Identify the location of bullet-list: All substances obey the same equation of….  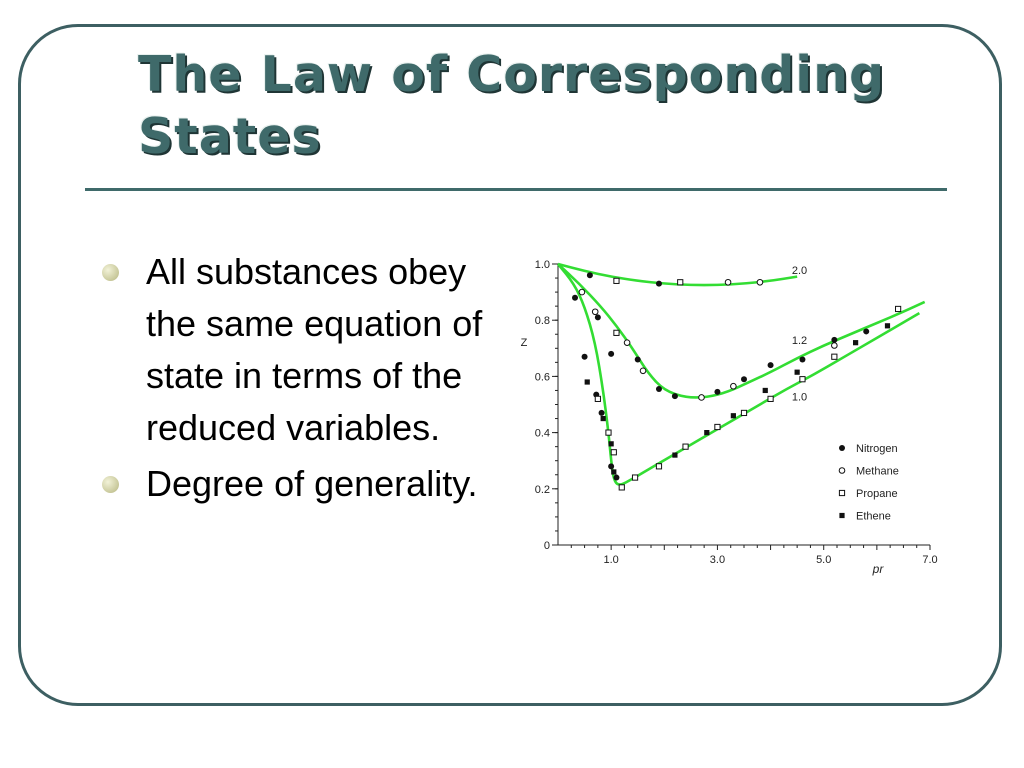
(291, 380).